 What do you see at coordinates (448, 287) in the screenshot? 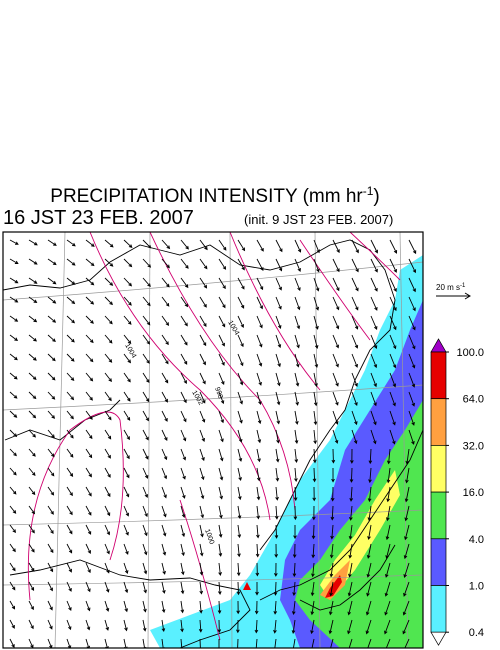
I see `wind-ref-main: 20 m s` at bounding box center [448, 287].